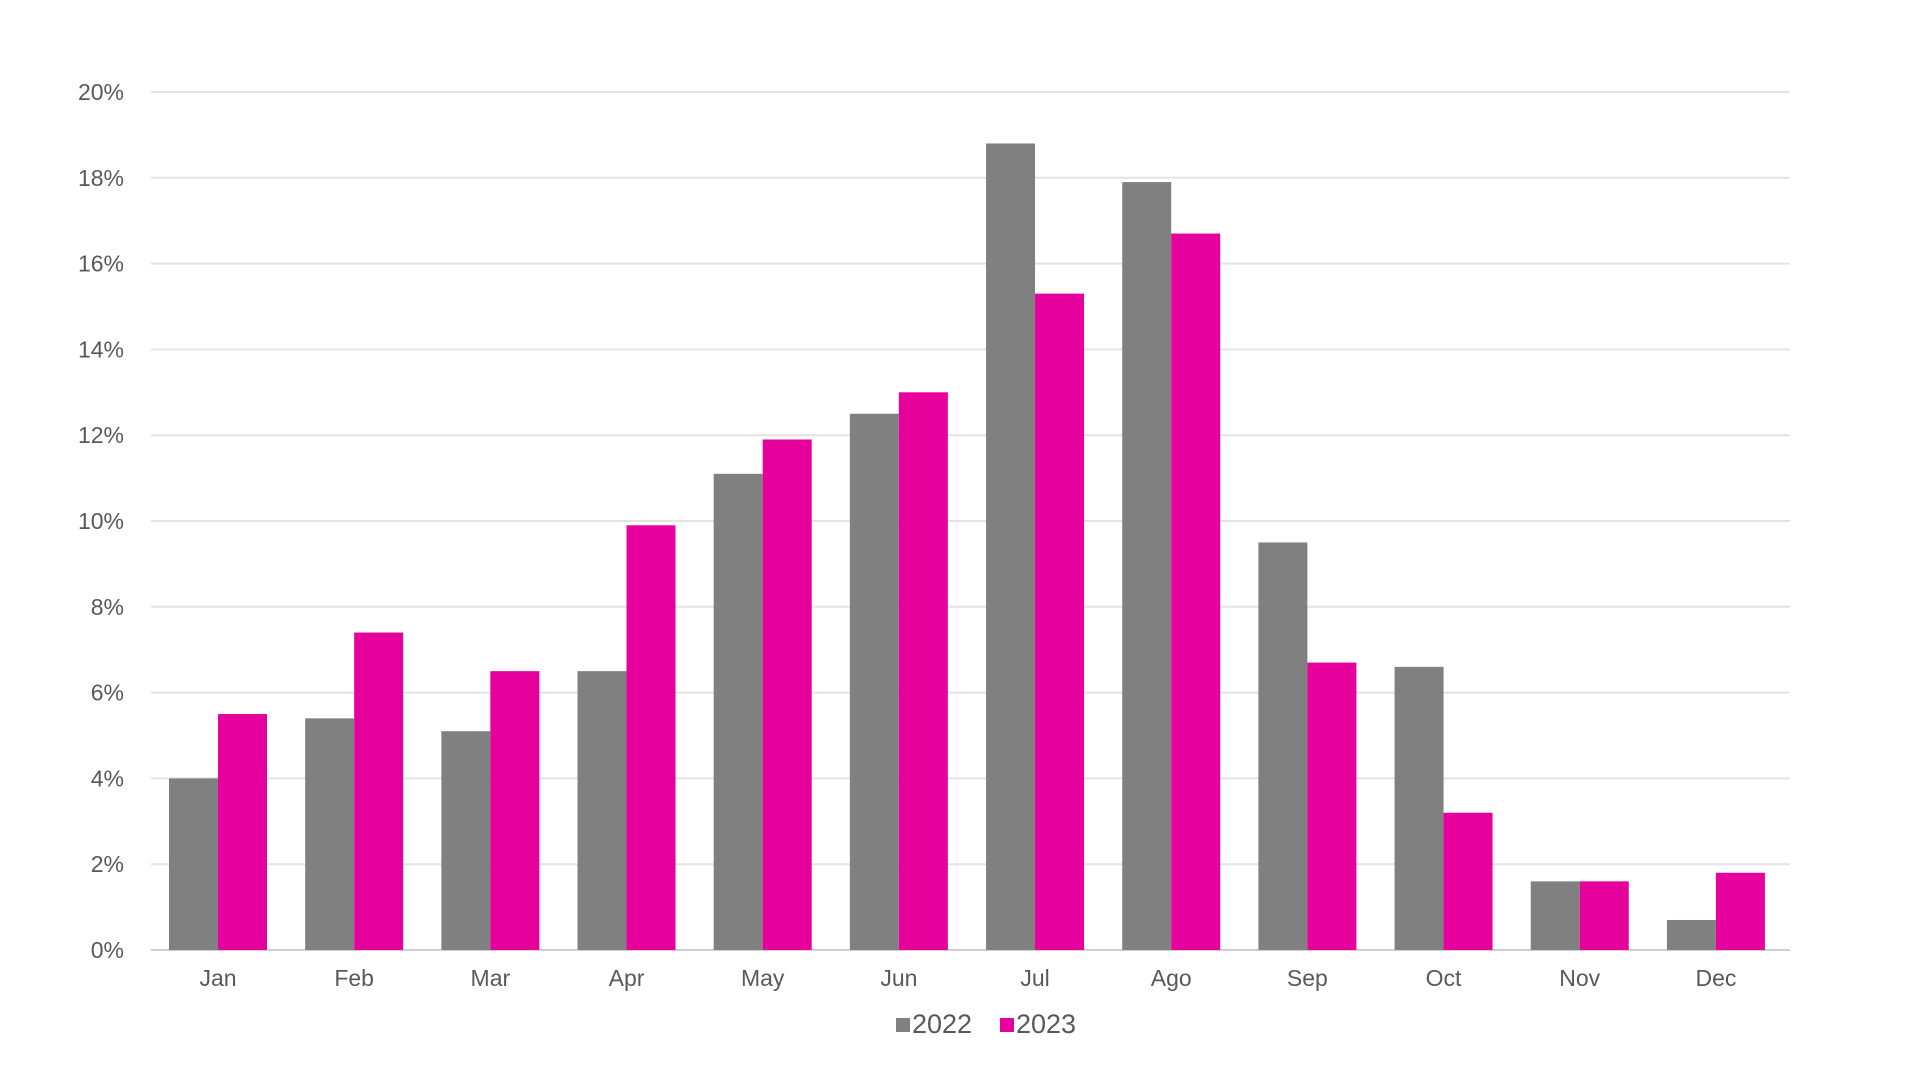 Image resolution: width=1920 pixels, height=1085 pixels. I want to click on bar-2022-Jul, so click(1011, 547).